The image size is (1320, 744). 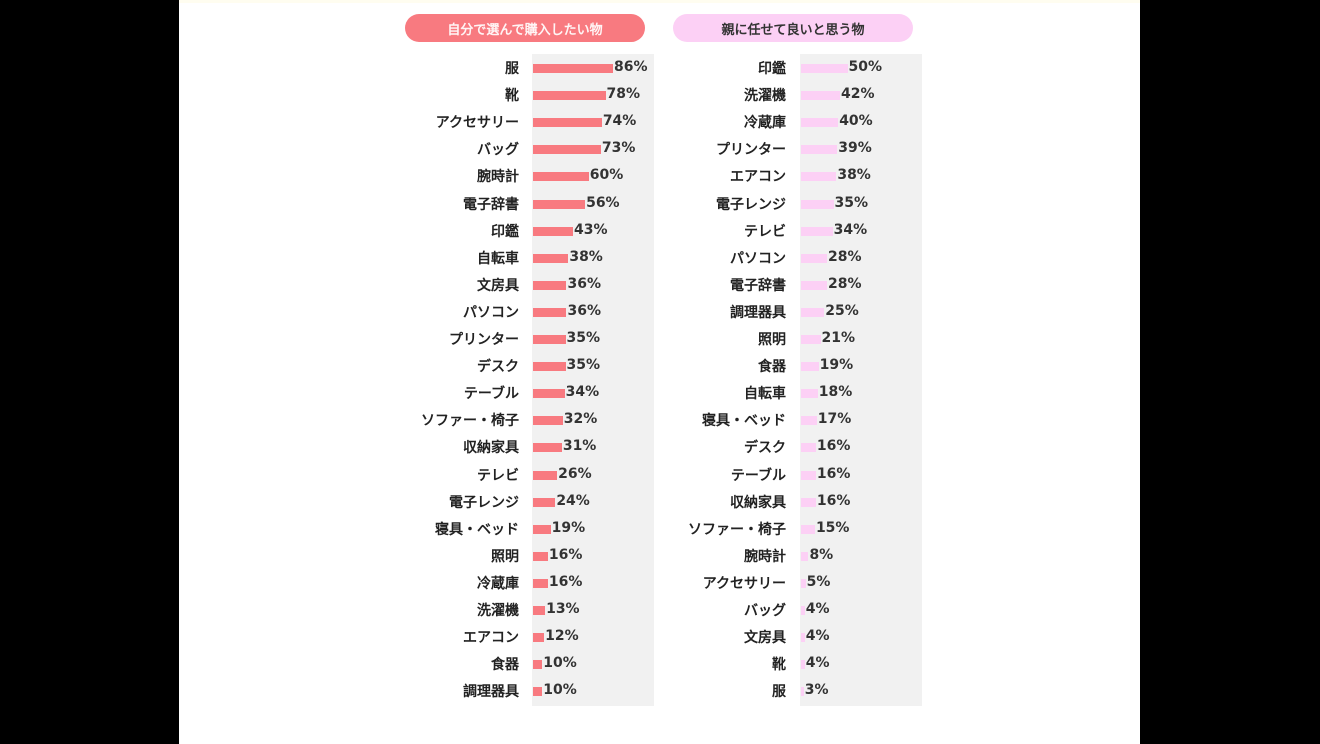 I want to click on value-label: 21%, so click(x=838, y=338).